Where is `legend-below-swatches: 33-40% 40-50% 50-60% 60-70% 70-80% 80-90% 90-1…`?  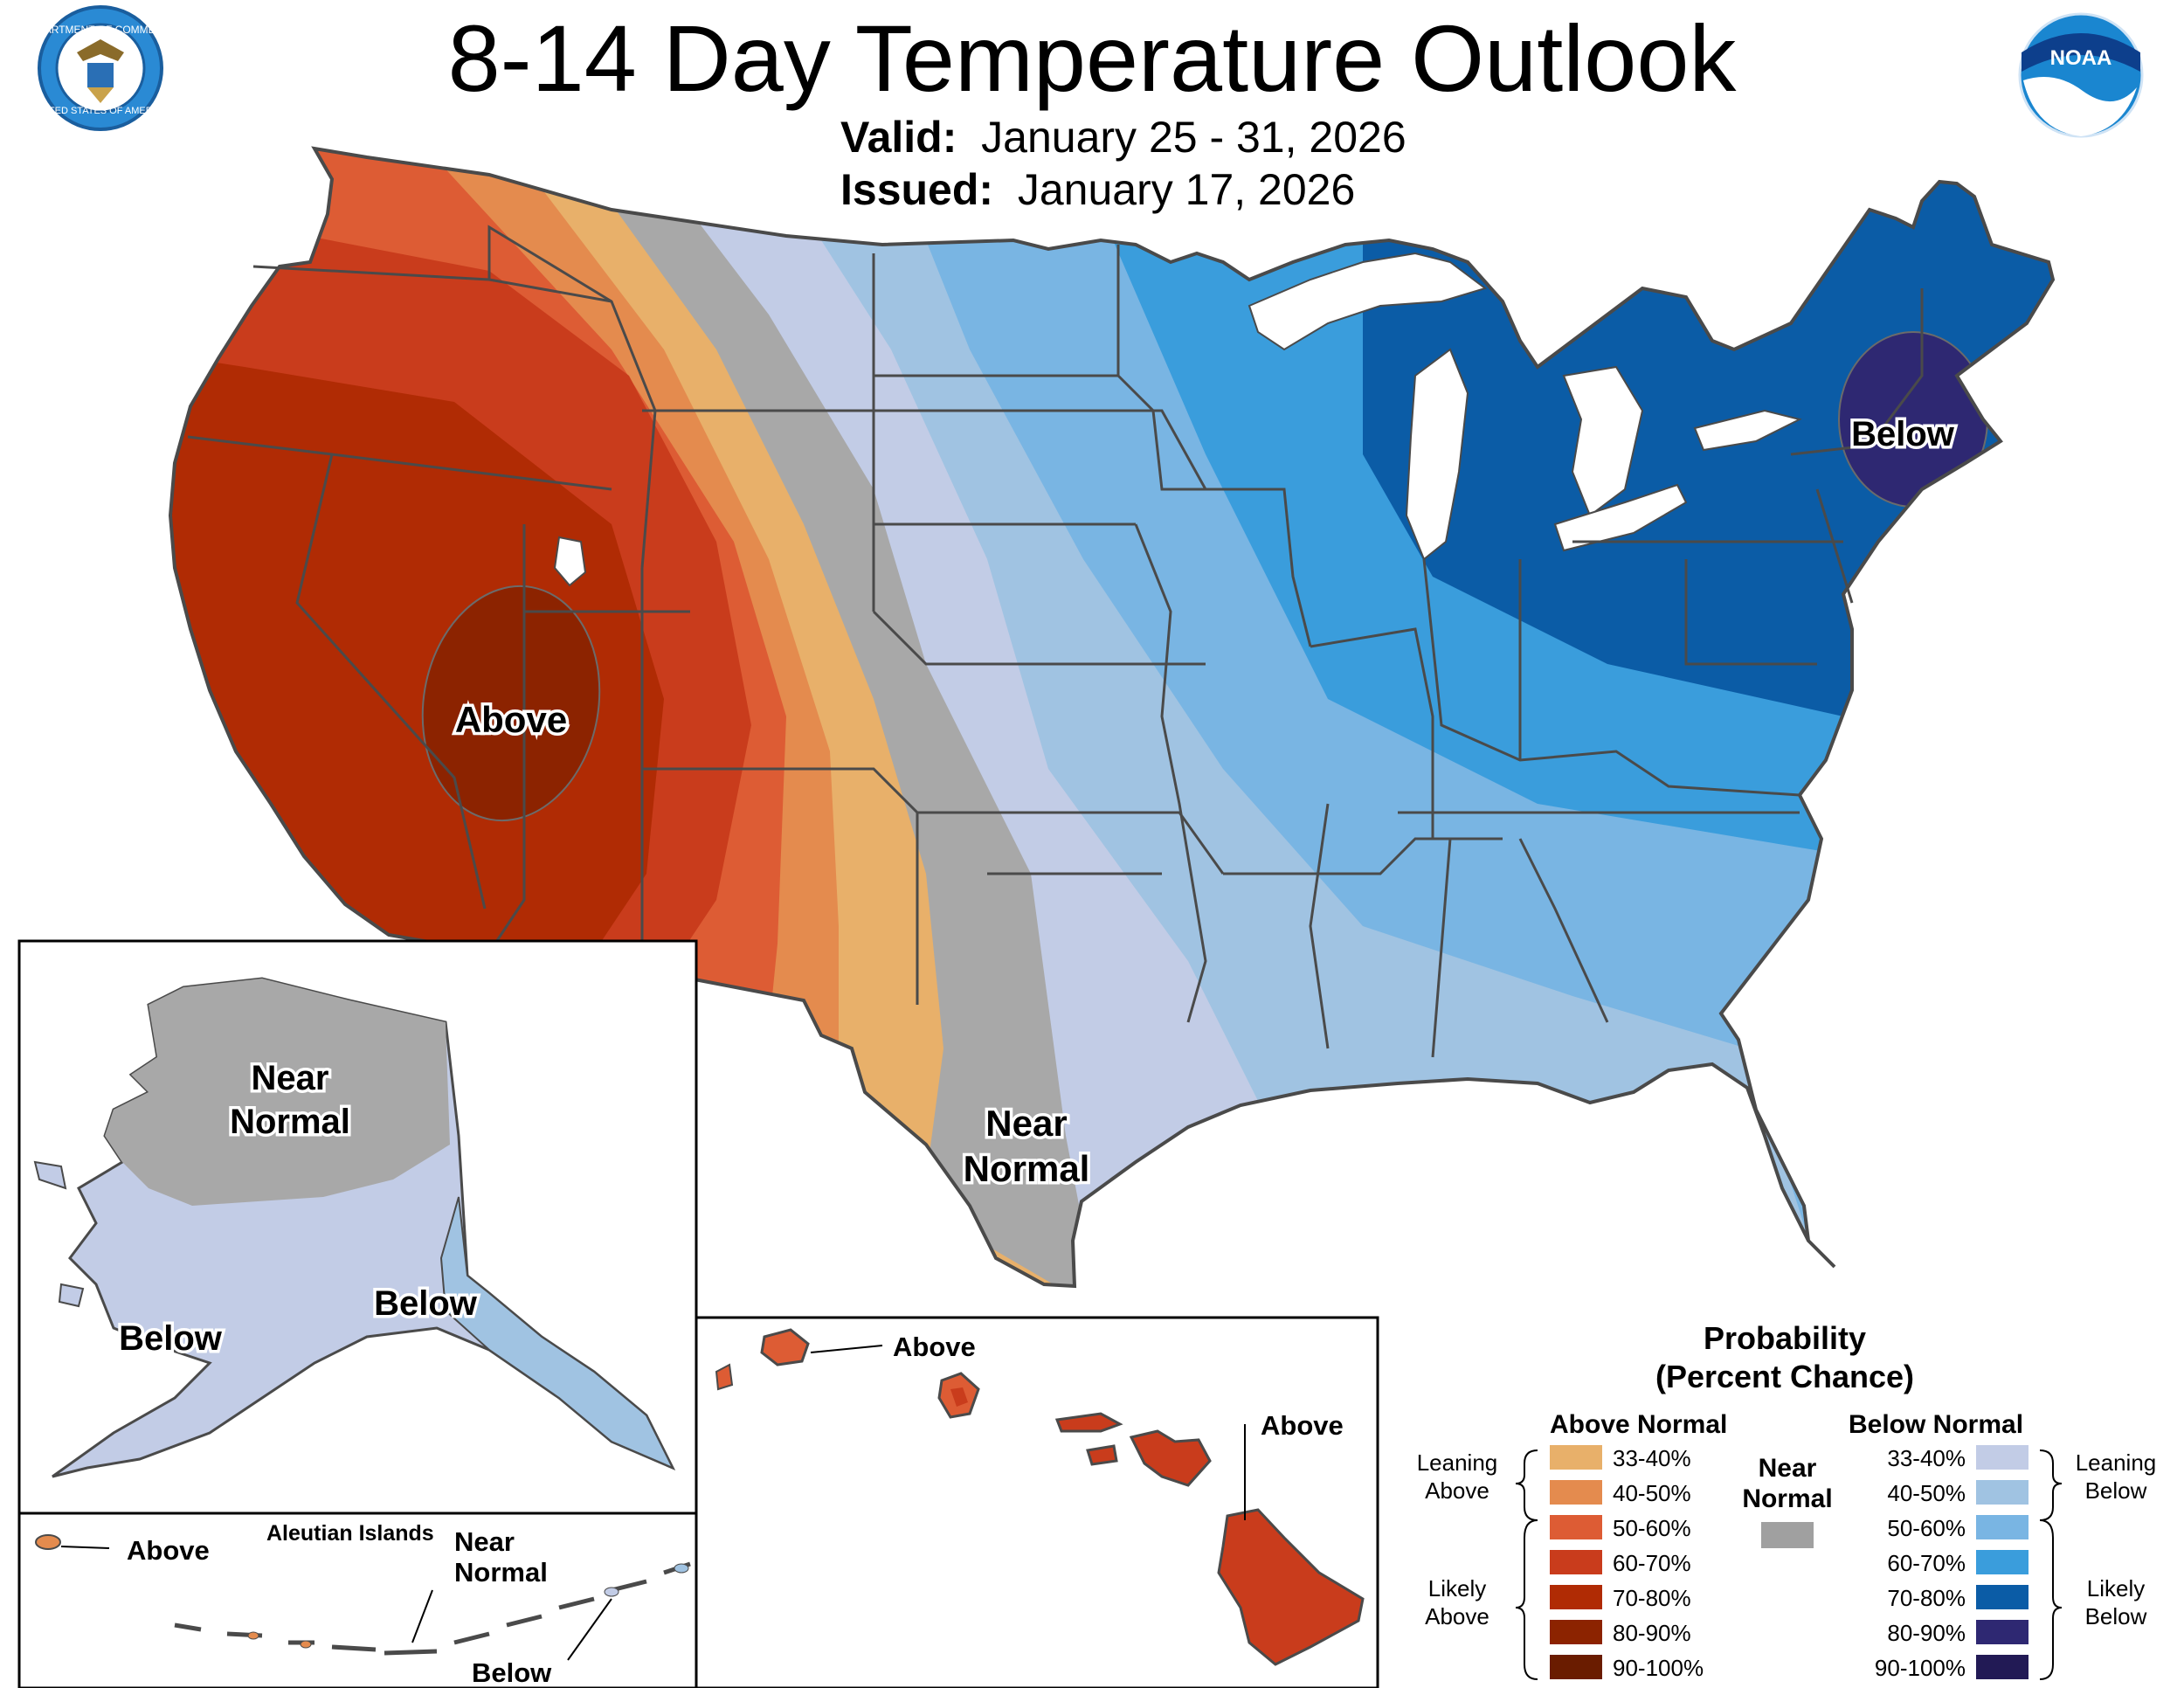 legend-below-swatches: 33-40% 40-50% 50-60% 60-70% 70-80% 80-90% 90-1… is located at coordinates (1951, 1563).